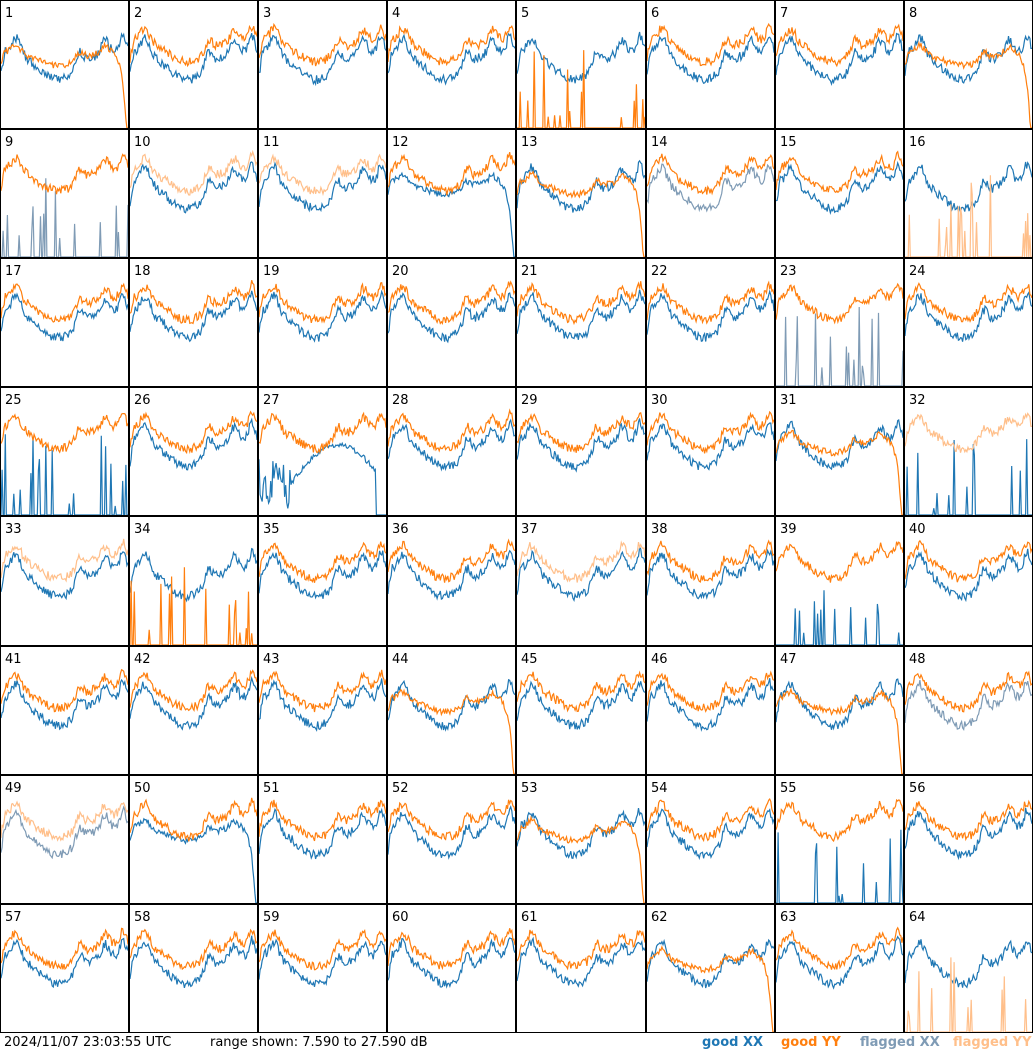 The width and height of the screenshot is (1033, 1053). What do you see at coordinates (710, 581) in the screenshot?
I see `panel-38: 38` at bounding box center [710, 581].